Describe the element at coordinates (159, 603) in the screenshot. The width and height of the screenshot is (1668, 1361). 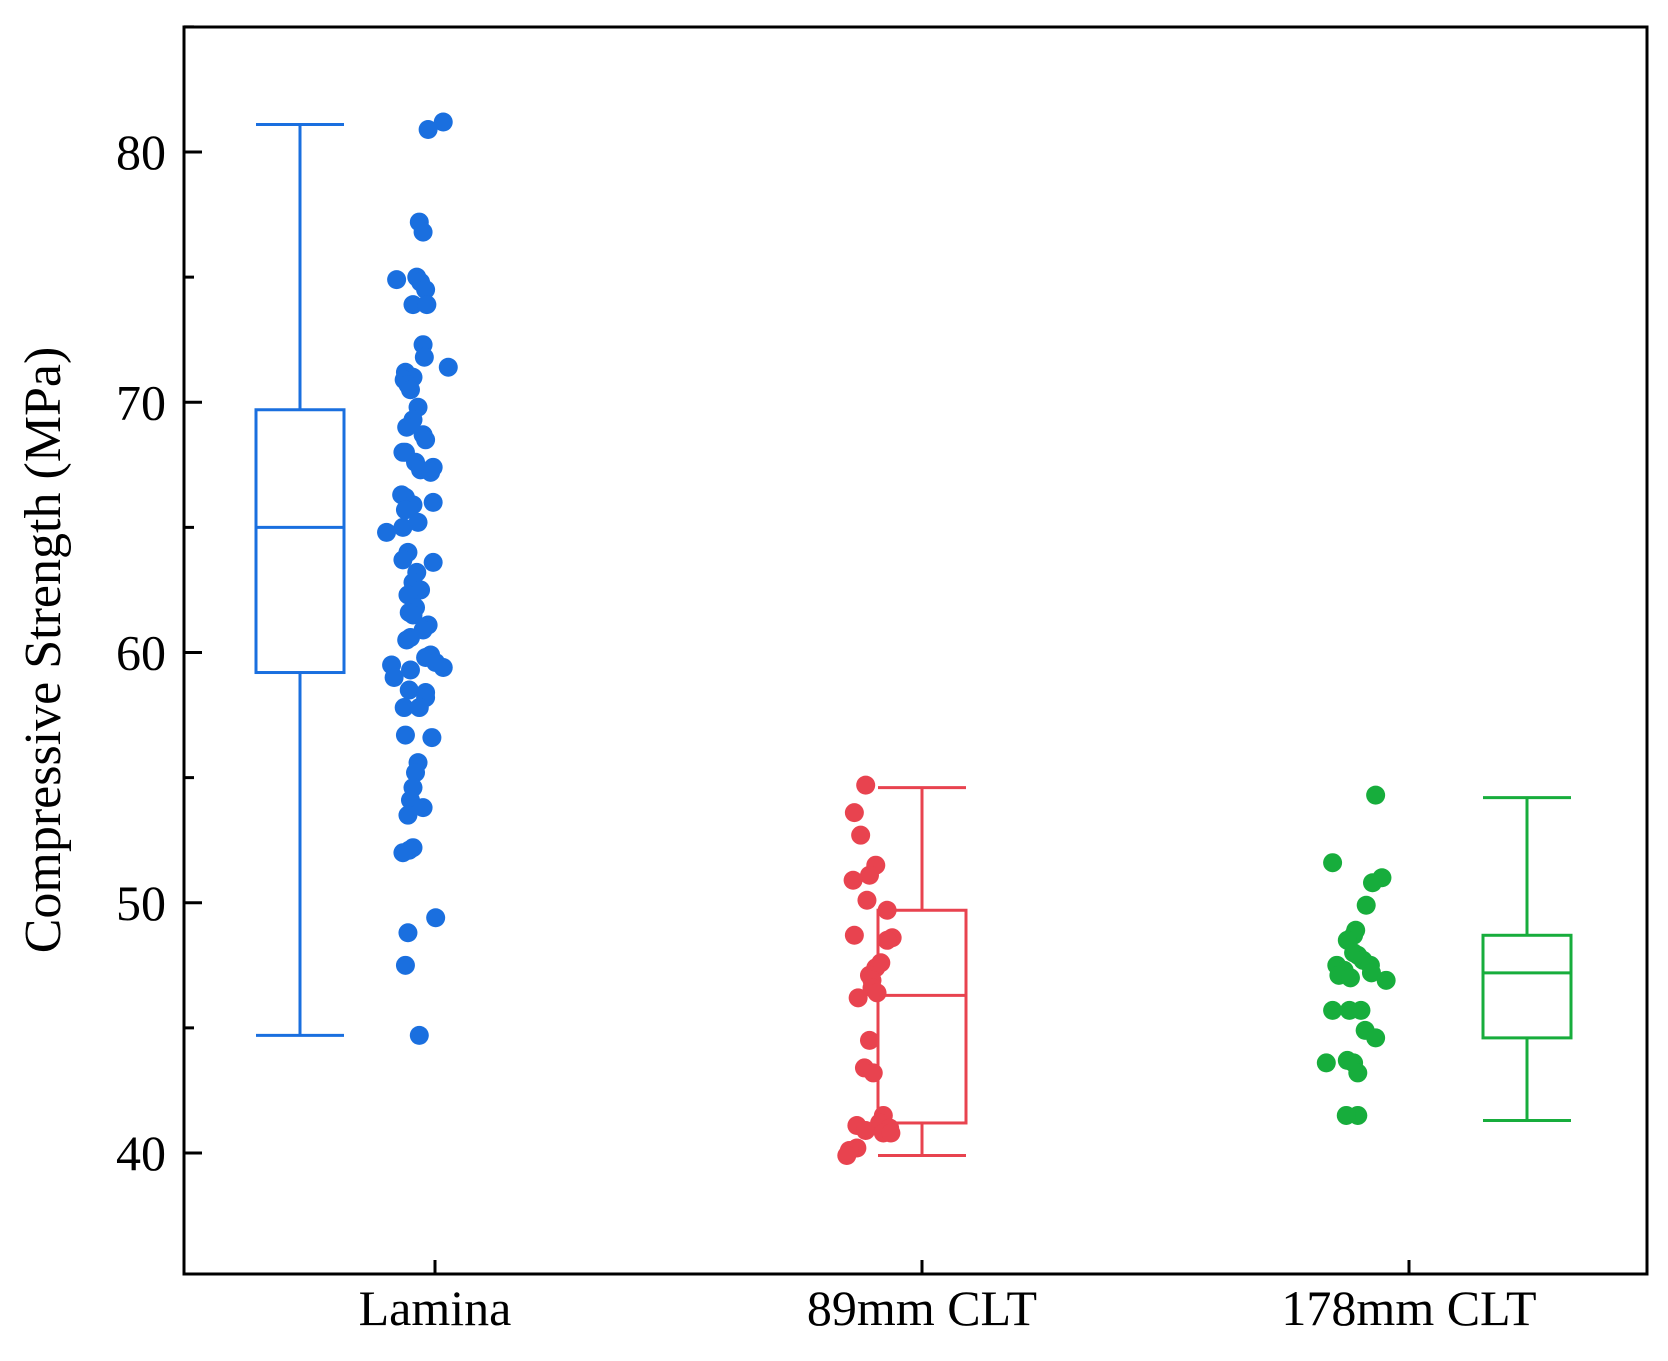
I see `y-axis: 40 50 60 70 80` at that location.